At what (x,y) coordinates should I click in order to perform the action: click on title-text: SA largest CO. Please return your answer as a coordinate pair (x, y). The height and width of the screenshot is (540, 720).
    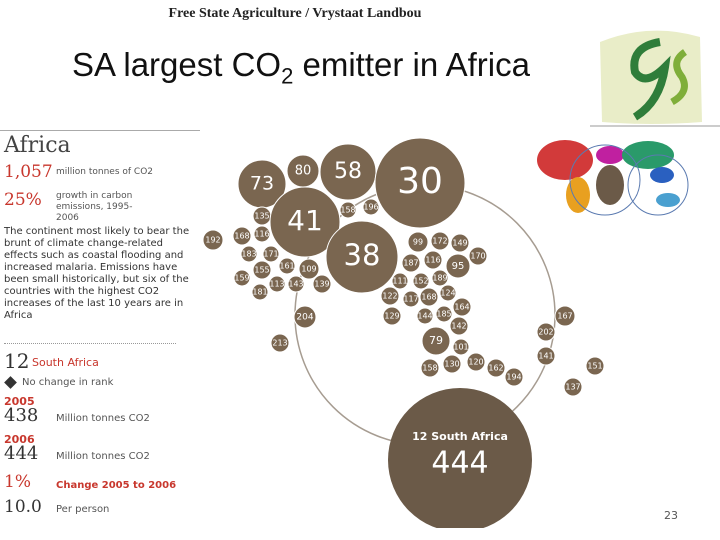
    Looking at the image, I should click on (177, 64).